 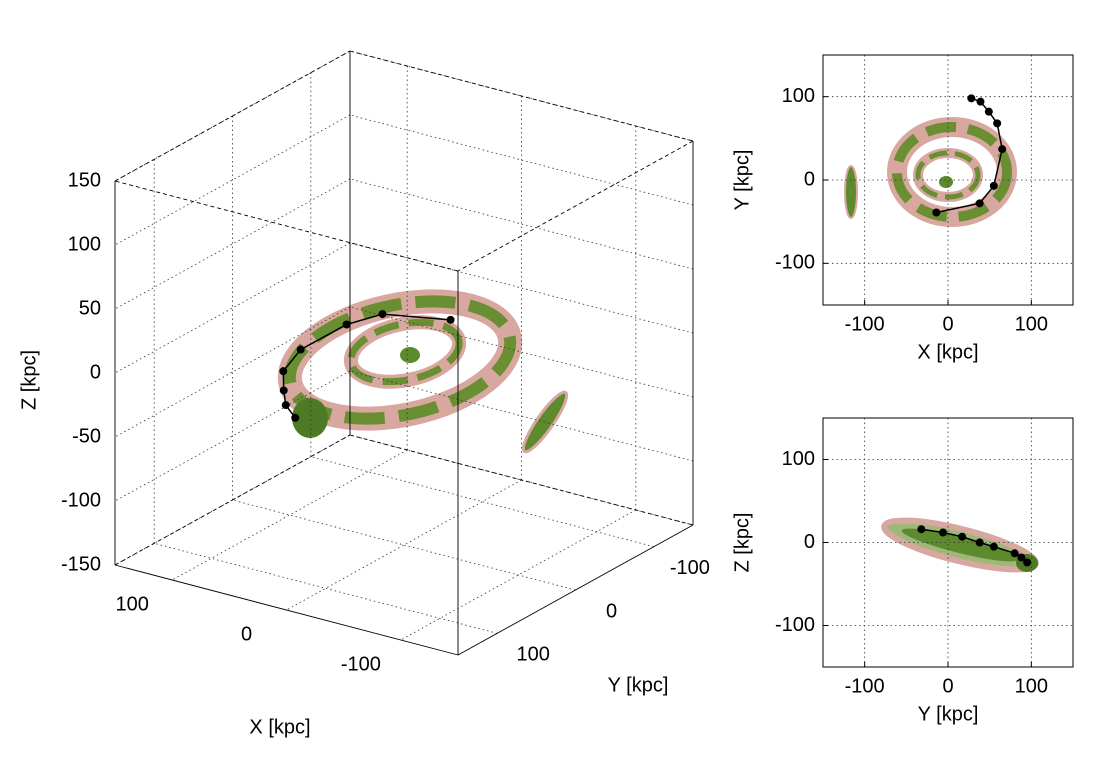 What do you see at coordinates (742, 542) in the screenshot?
I see `y-axis-label: Z [kpc]` at bounding box center [742, 542].